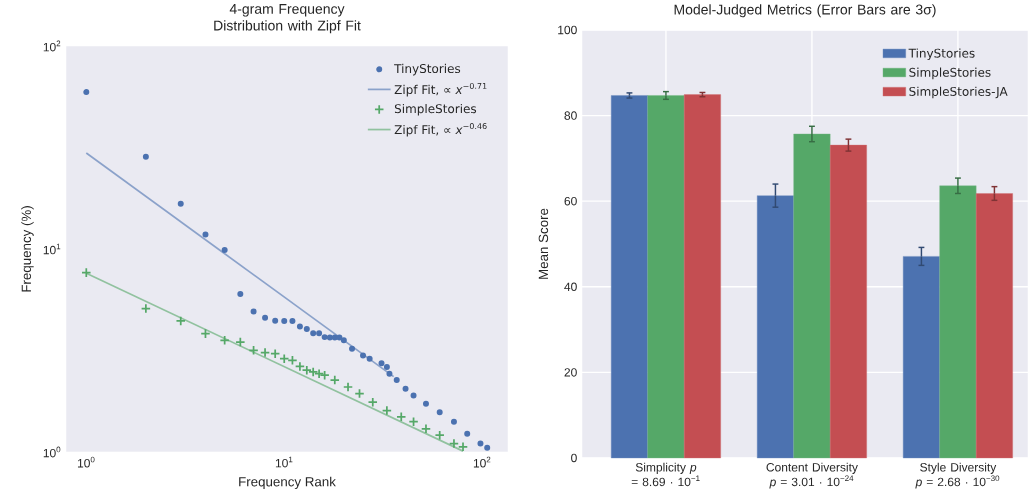 The height and width of the screenshot is (503, 1028). What do you see at coordinates (440, 89) in the screenshot?
I see `legend-label: Zipf Fit, ∝ x$^{−0.71}$` at bounding box center [440, 89].